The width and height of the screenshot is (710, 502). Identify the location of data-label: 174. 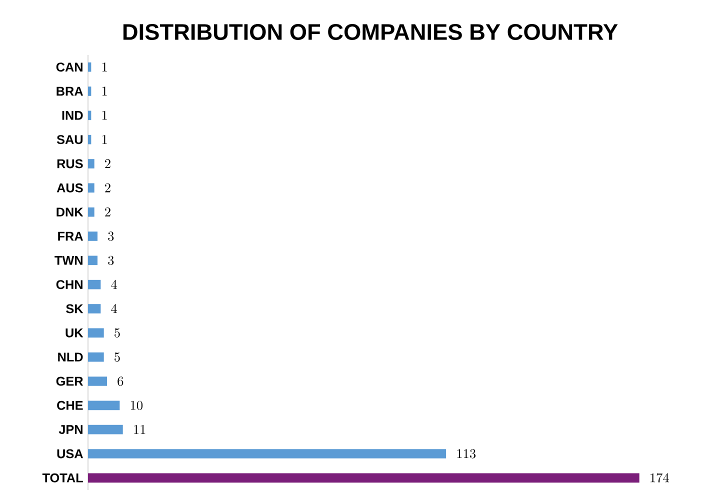
(659, 477).